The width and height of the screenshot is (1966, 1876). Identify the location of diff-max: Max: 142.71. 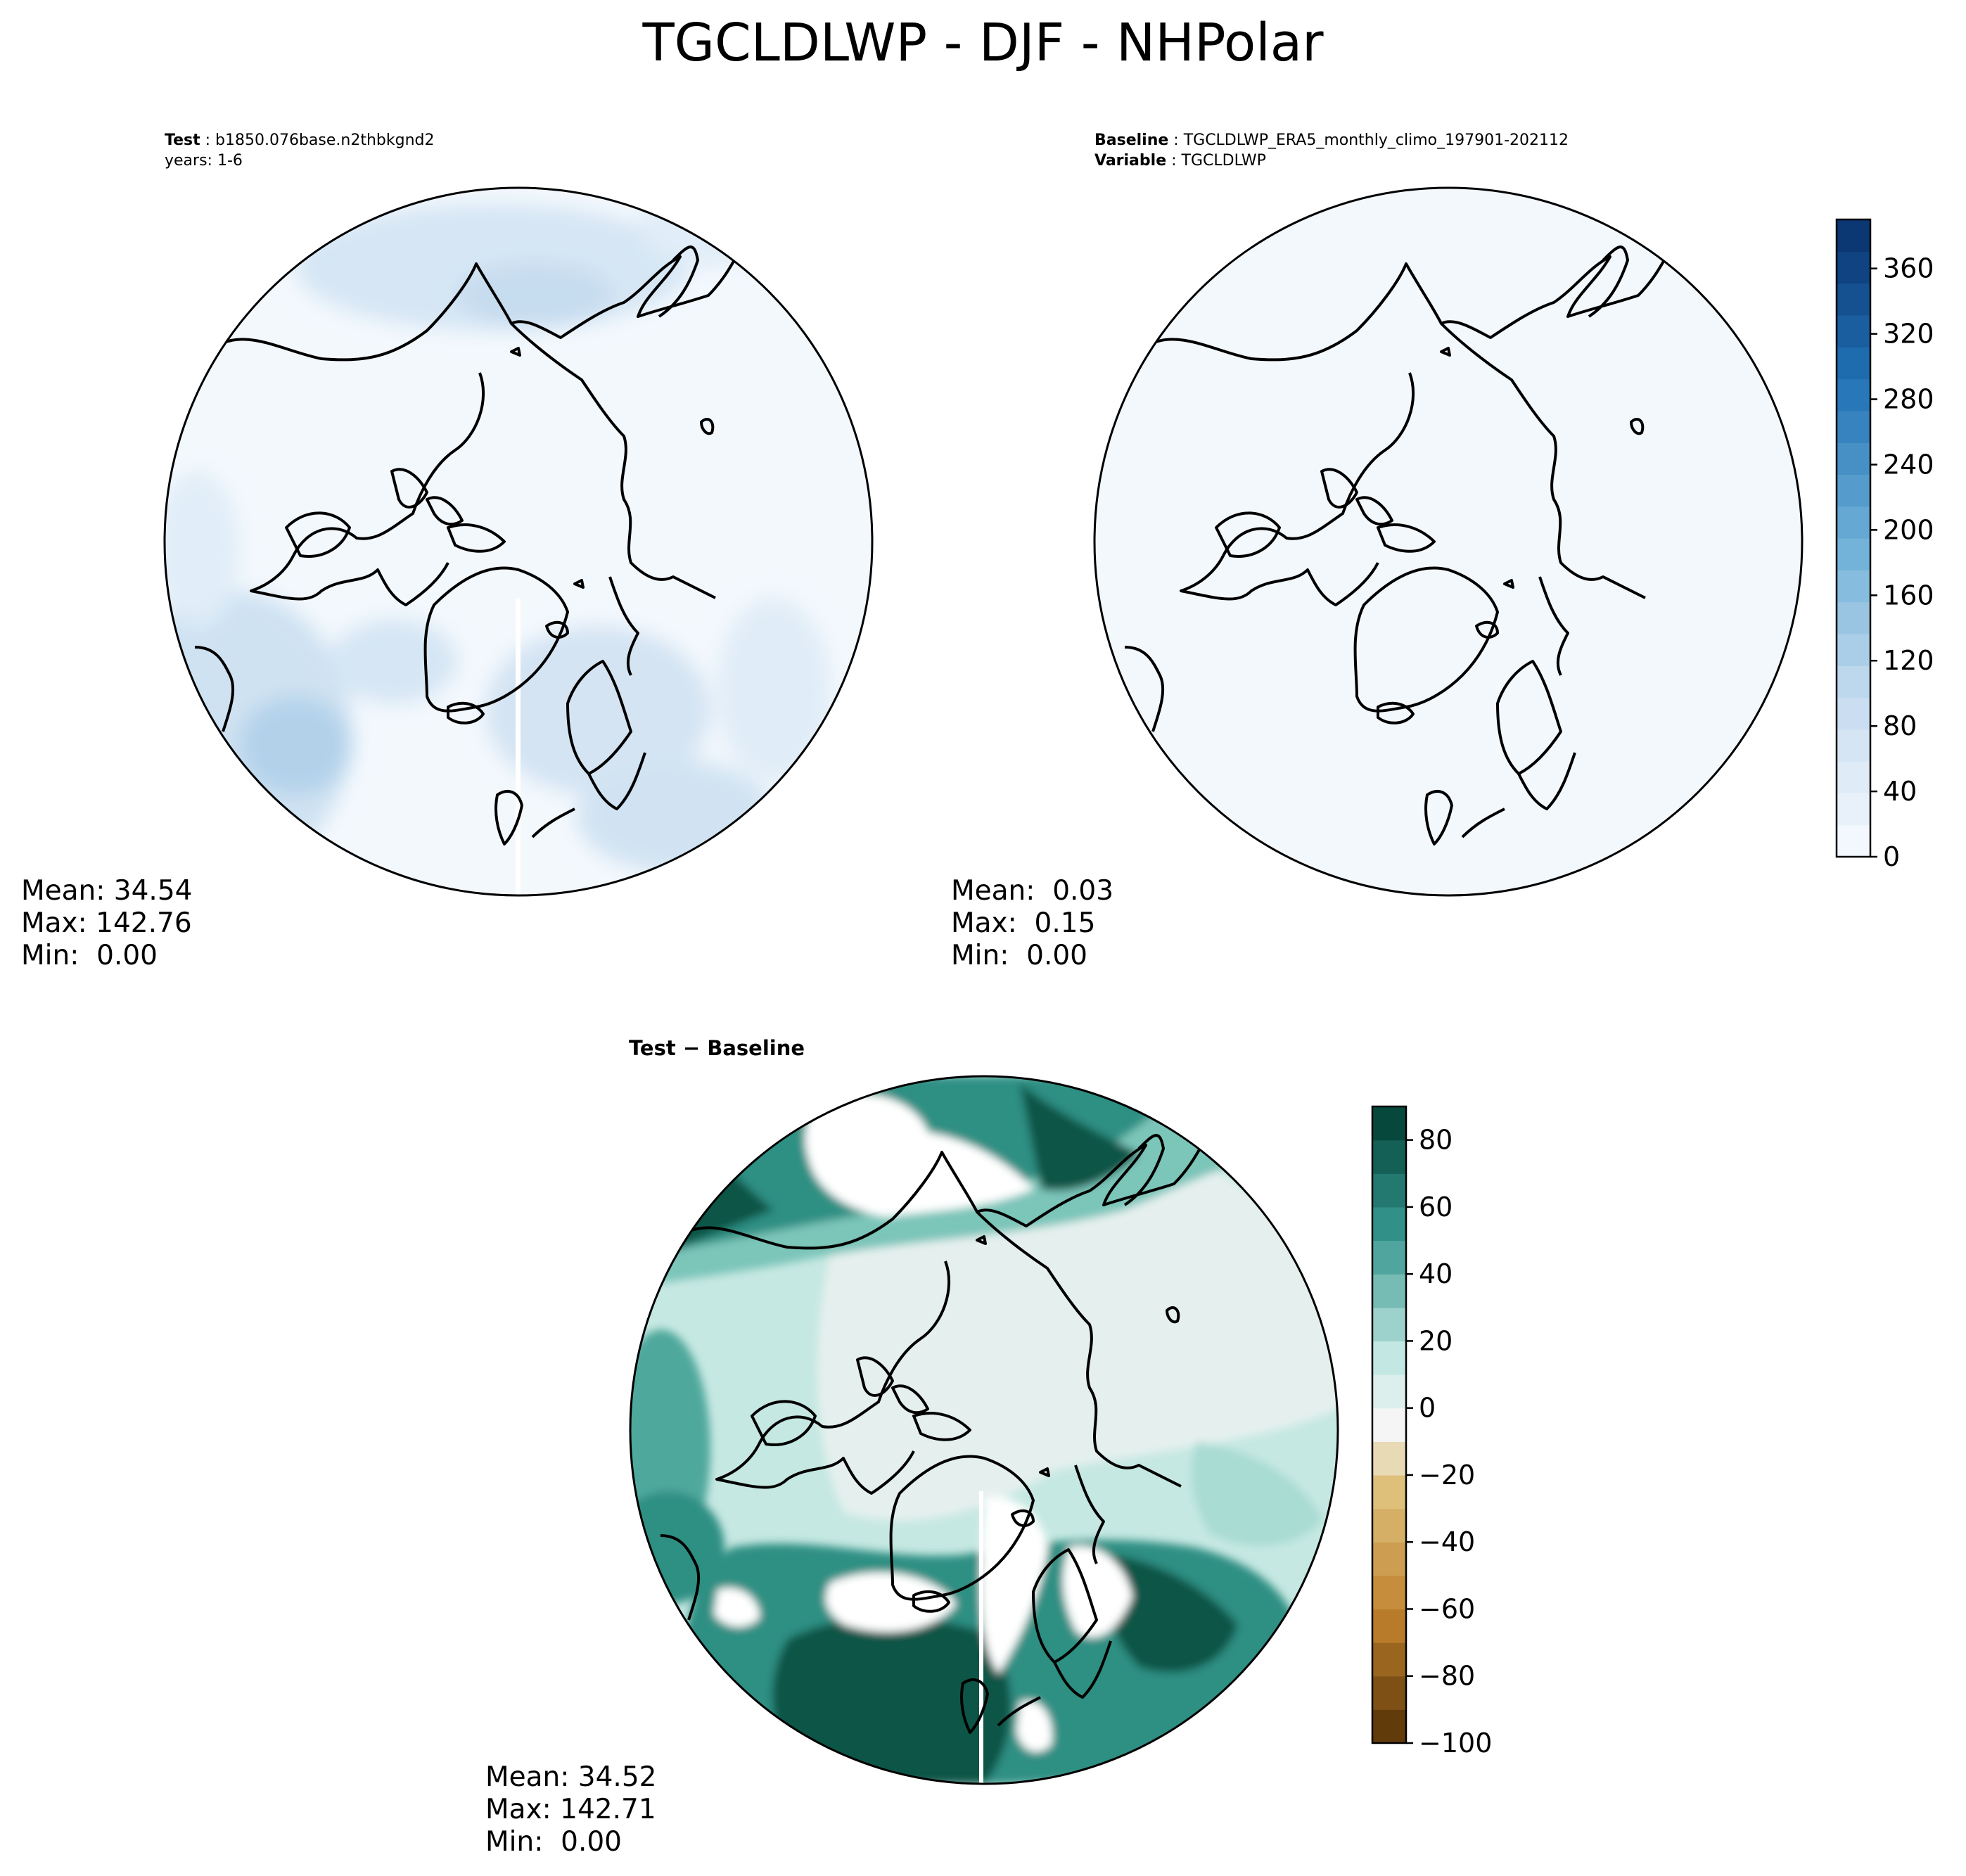
(570, 1809).